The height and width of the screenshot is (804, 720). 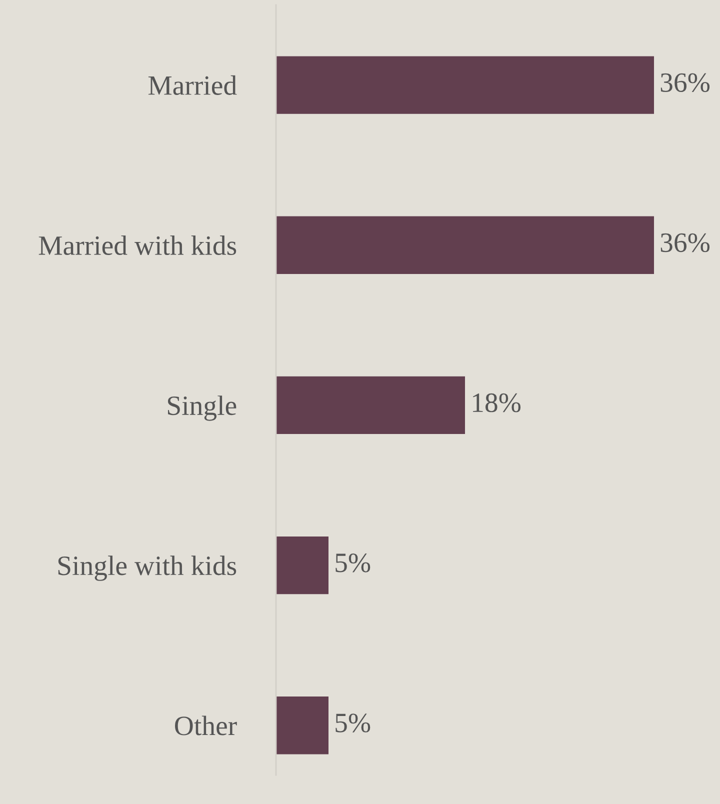 What do you see at coordinates (497, 402) in the screenshot?
I see `data-label: 18%` at bounding box center [497, 402].